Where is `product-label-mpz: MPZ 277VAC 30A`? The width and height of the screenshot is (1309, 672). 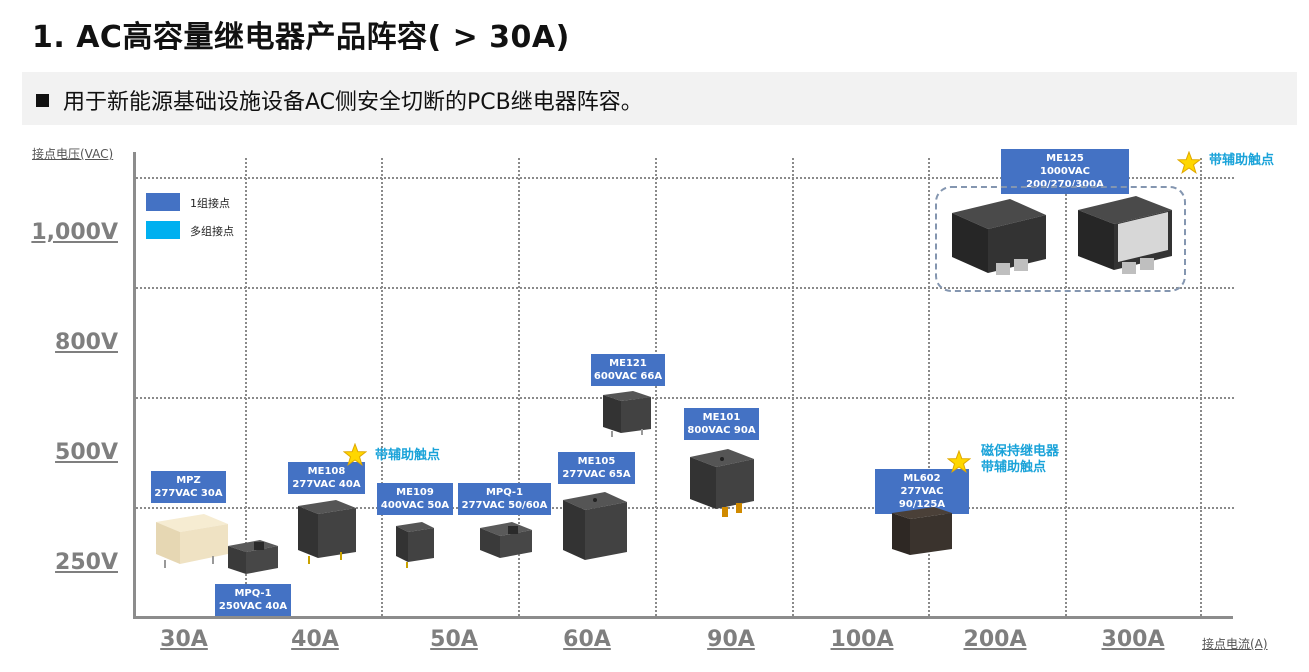
product-label-mpz: MPZ 277VAC 30A is located at coordinates (188, 487).